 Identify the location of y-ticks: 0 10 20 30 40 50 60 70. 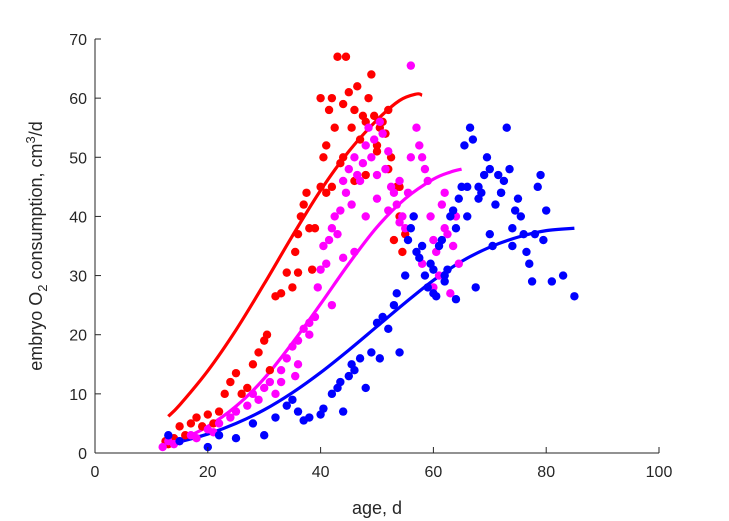
(85, 247).